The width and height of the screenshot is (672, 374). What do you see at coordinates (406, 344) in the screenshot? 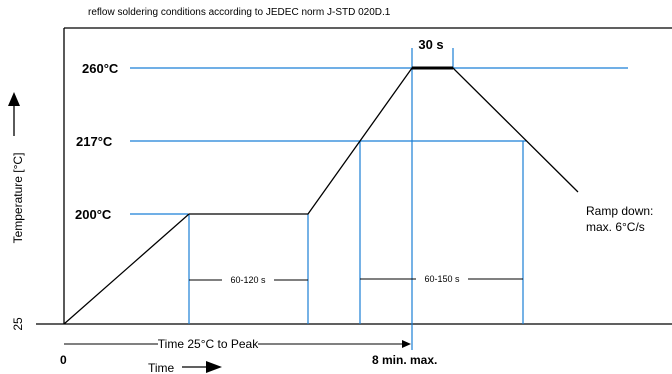
I see `time-to-peak-arrowhead` at bounding box center [406, 344].